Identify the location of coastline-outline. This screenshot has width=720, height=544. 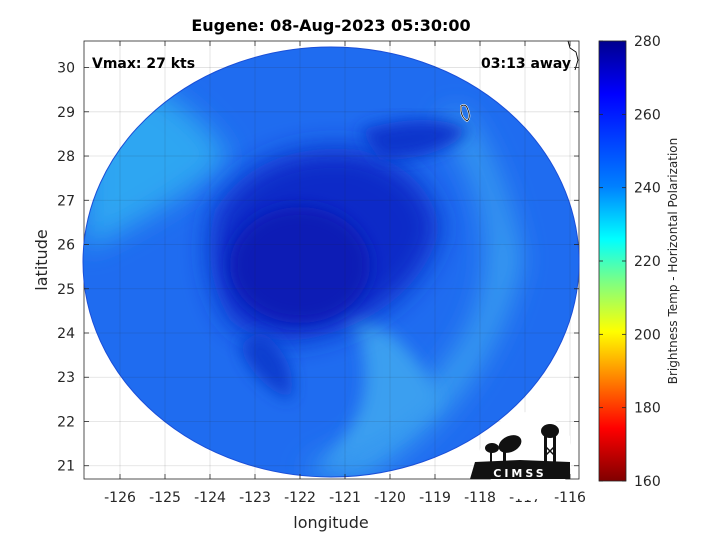
(465, 113).